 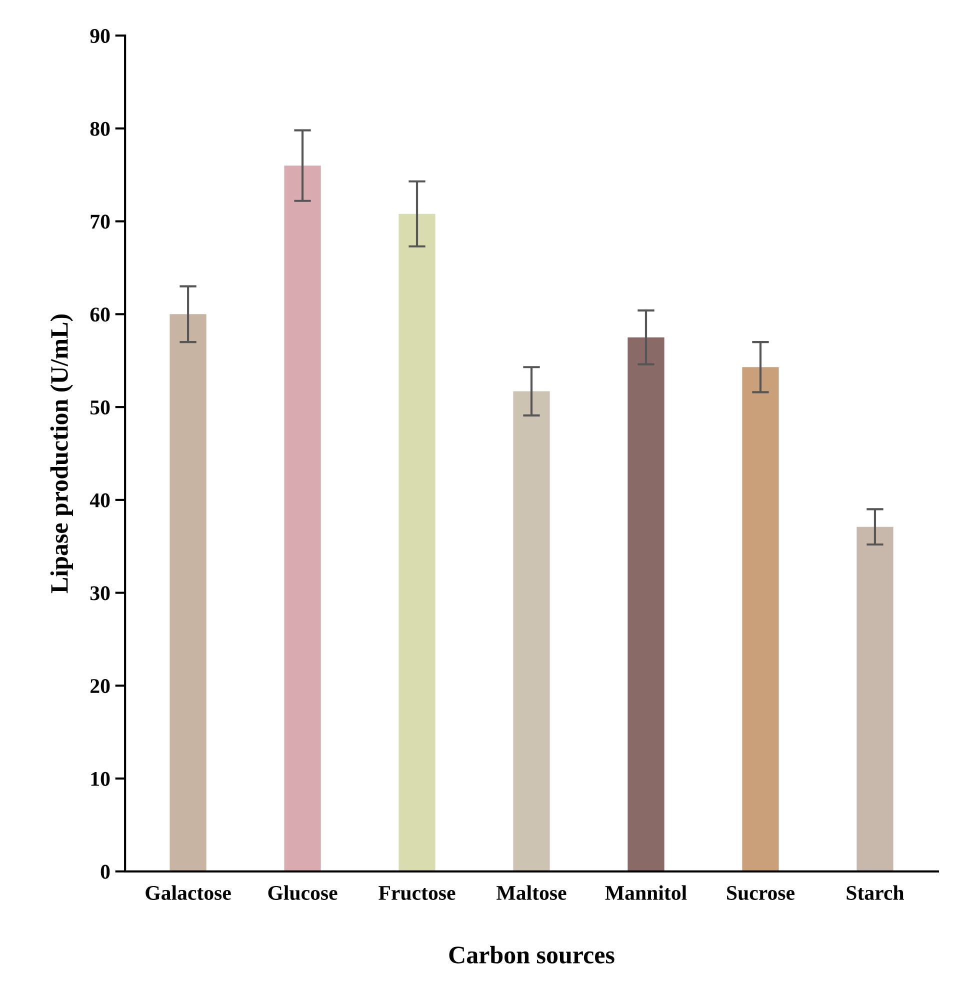 I want to click on y-tick-label: 50, so click(x=100, y=407).